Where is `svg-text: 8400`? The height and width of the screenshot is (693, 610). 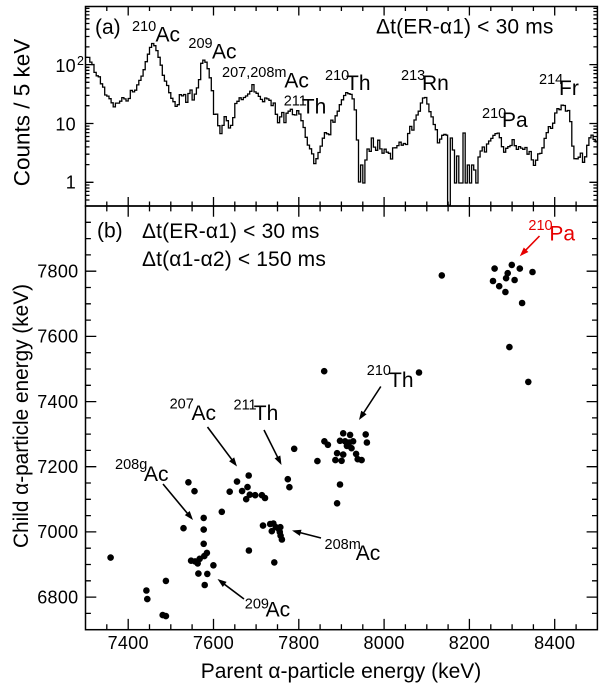
svg-text: 8400 is located at coordinates (554, 643).